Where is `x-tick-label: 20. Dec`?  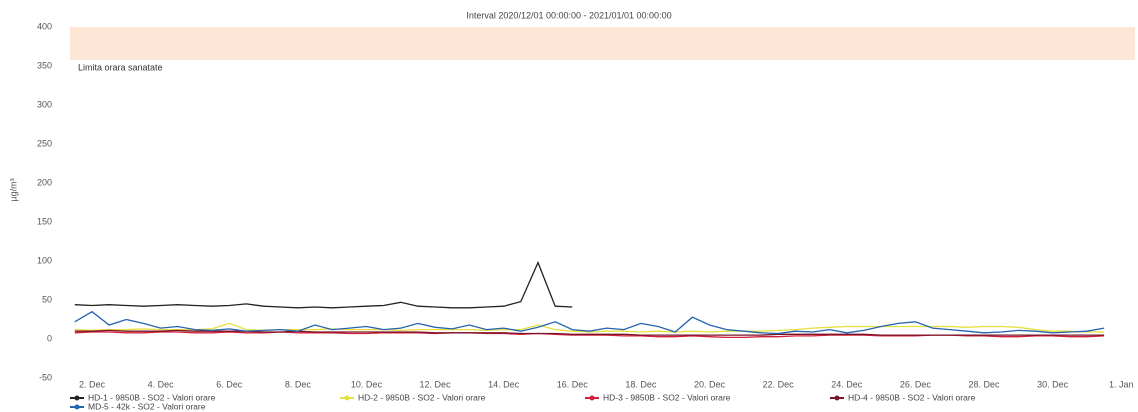
x-tick-label: 20. Dec is located at coordinates (710, 384).